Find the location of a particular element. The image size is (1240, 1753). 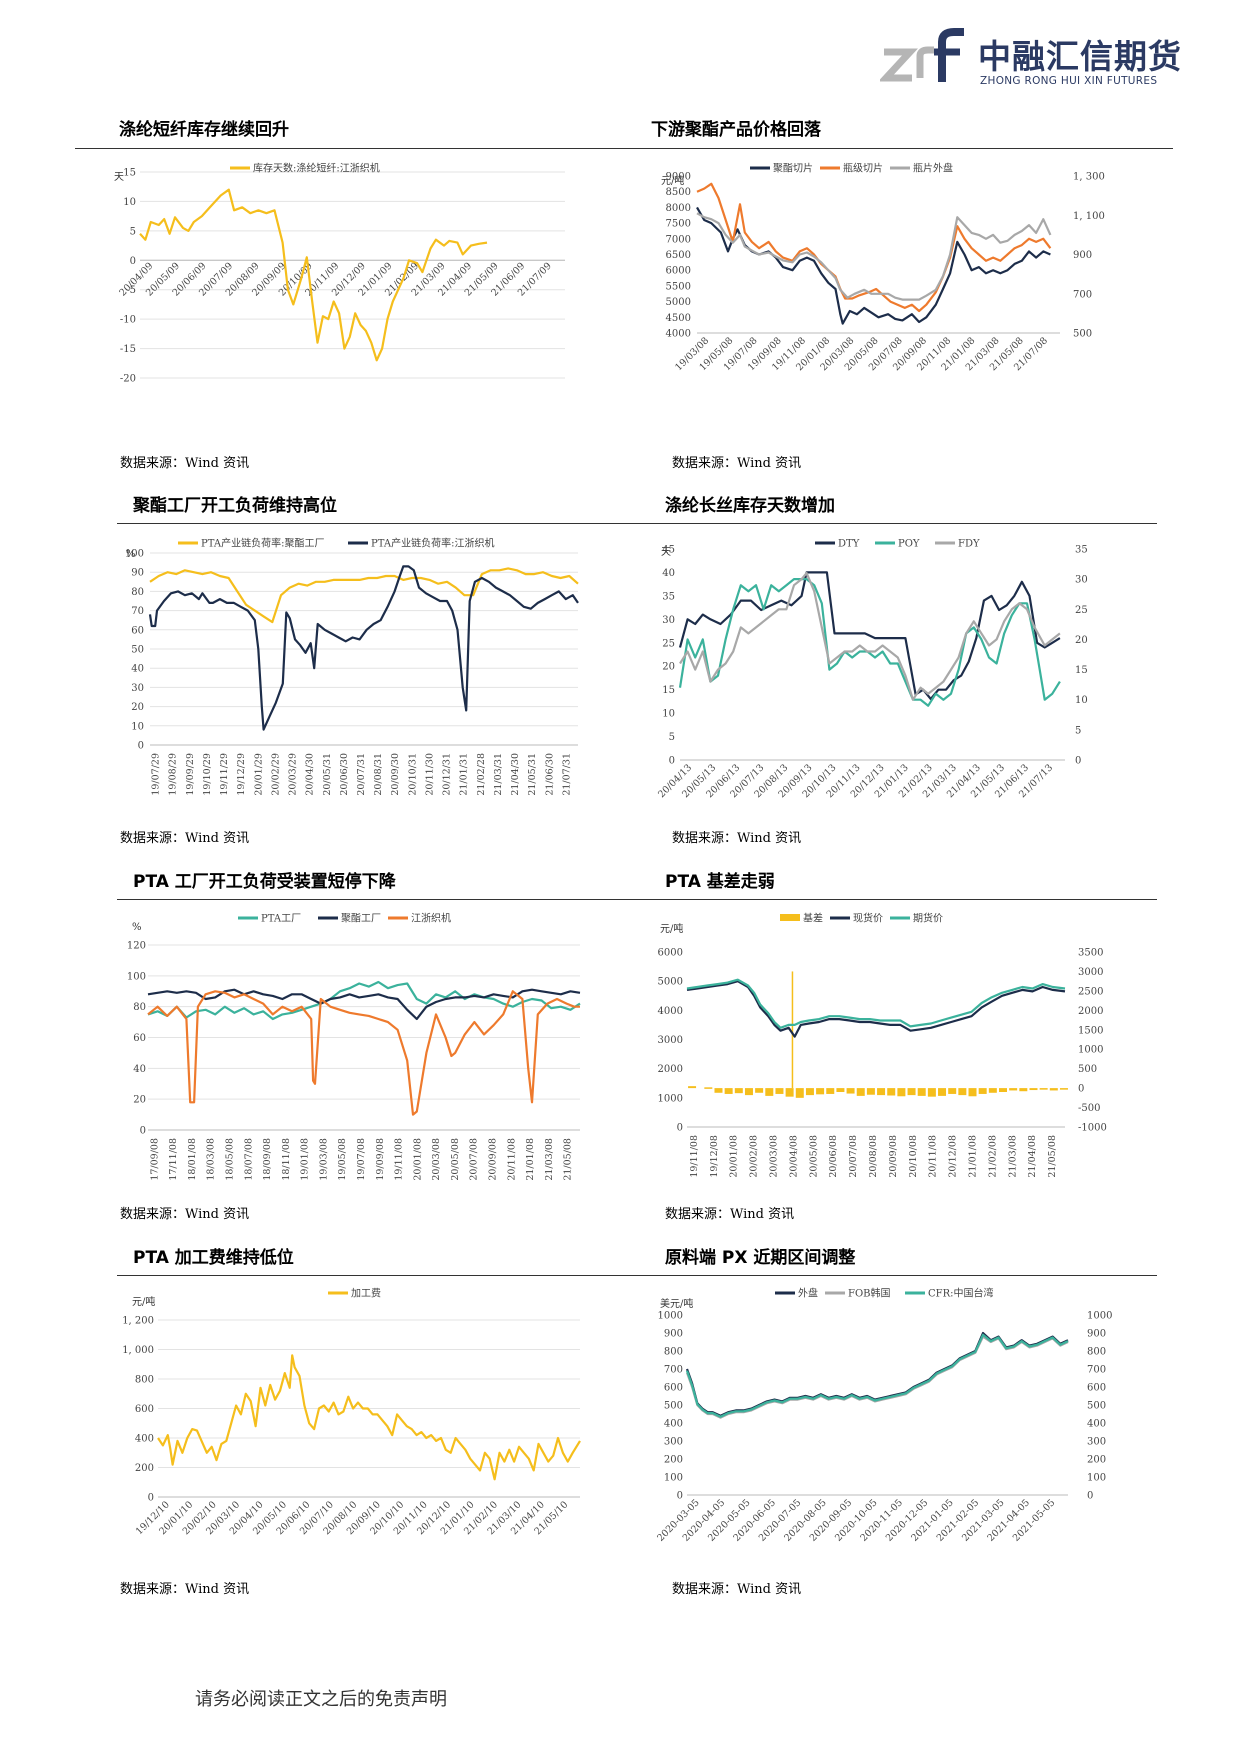

chart-unit-label: 美元/吨 is located at coordinates (676, 1303).